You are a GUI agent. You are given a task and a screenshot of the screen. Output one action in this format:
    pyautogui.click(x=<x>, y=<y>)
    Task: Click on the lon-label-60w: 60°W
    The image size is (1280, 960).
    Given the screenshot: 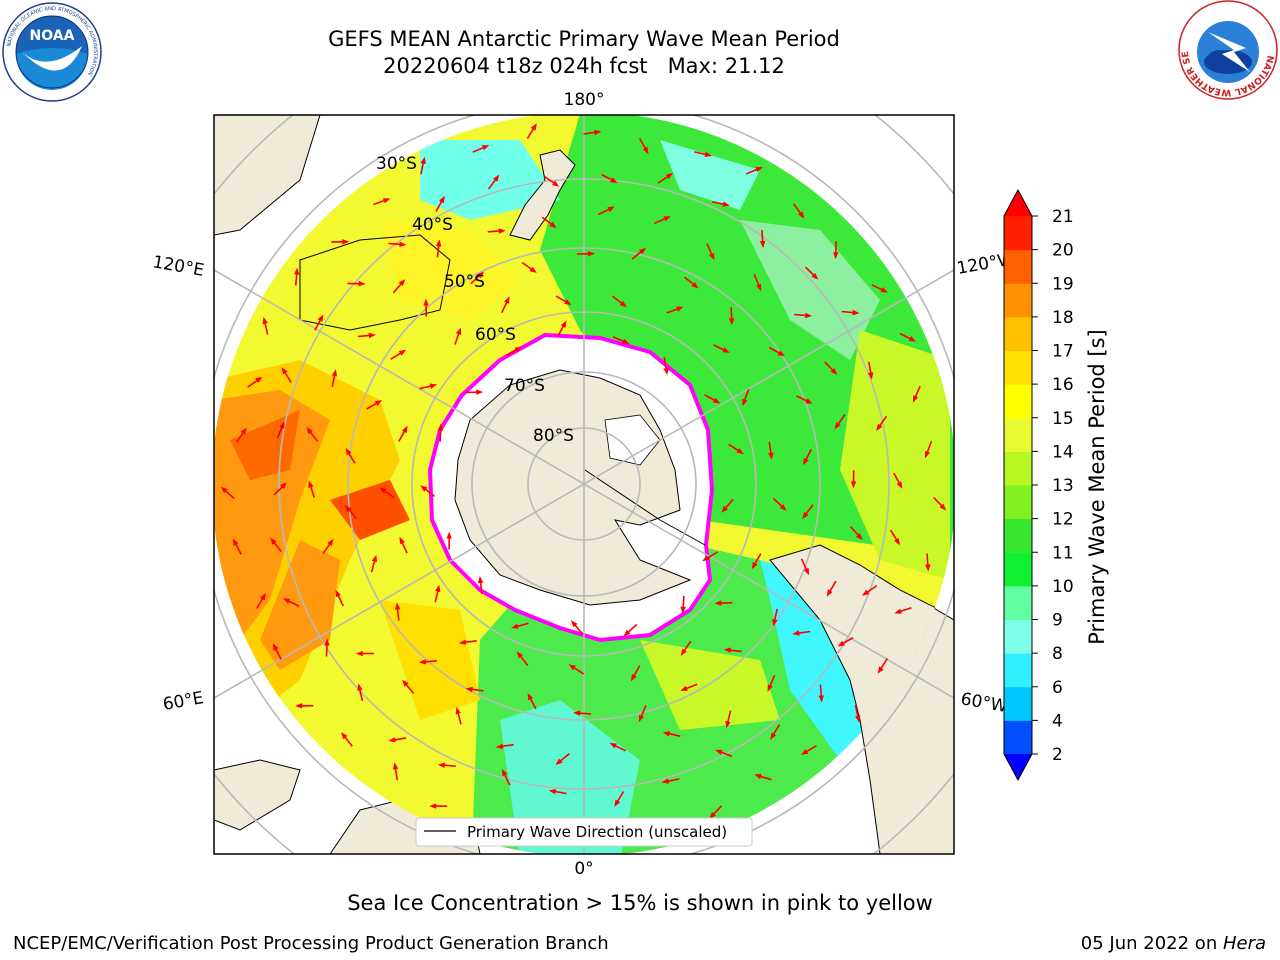 What is the action you would take?
    pyautogui.click(x=984, y=703)
    